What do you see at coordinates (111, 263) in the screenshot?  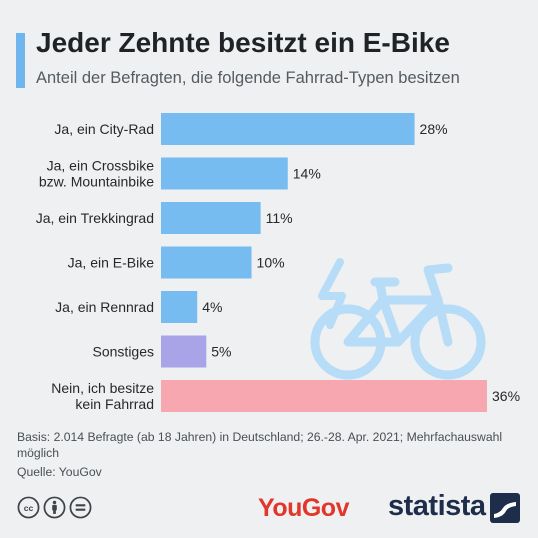 I see `category-label: Ja, ein E-Bike` at bounding box center [111, 263].